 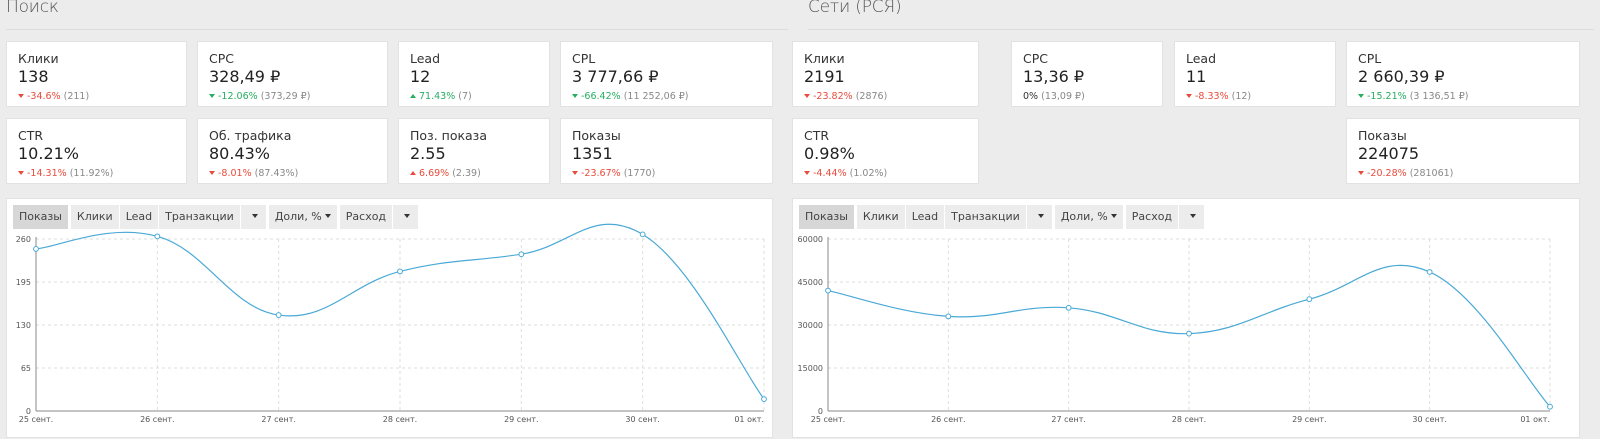 I want to click on metric-delta: 6.69% (2.39), so click(x=445, y=173).